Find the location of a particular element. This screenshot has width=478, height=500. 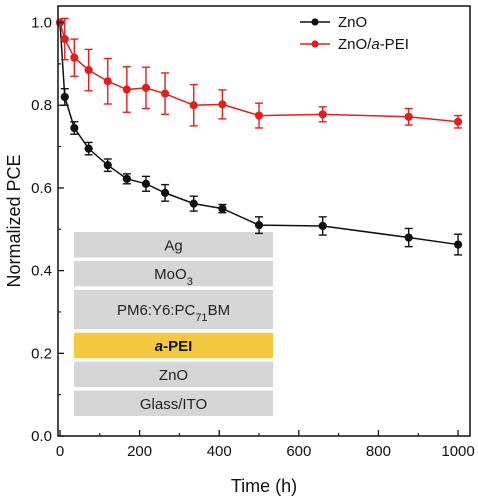

x-axis-label: Time (h) is located at coordinates (264, 486).